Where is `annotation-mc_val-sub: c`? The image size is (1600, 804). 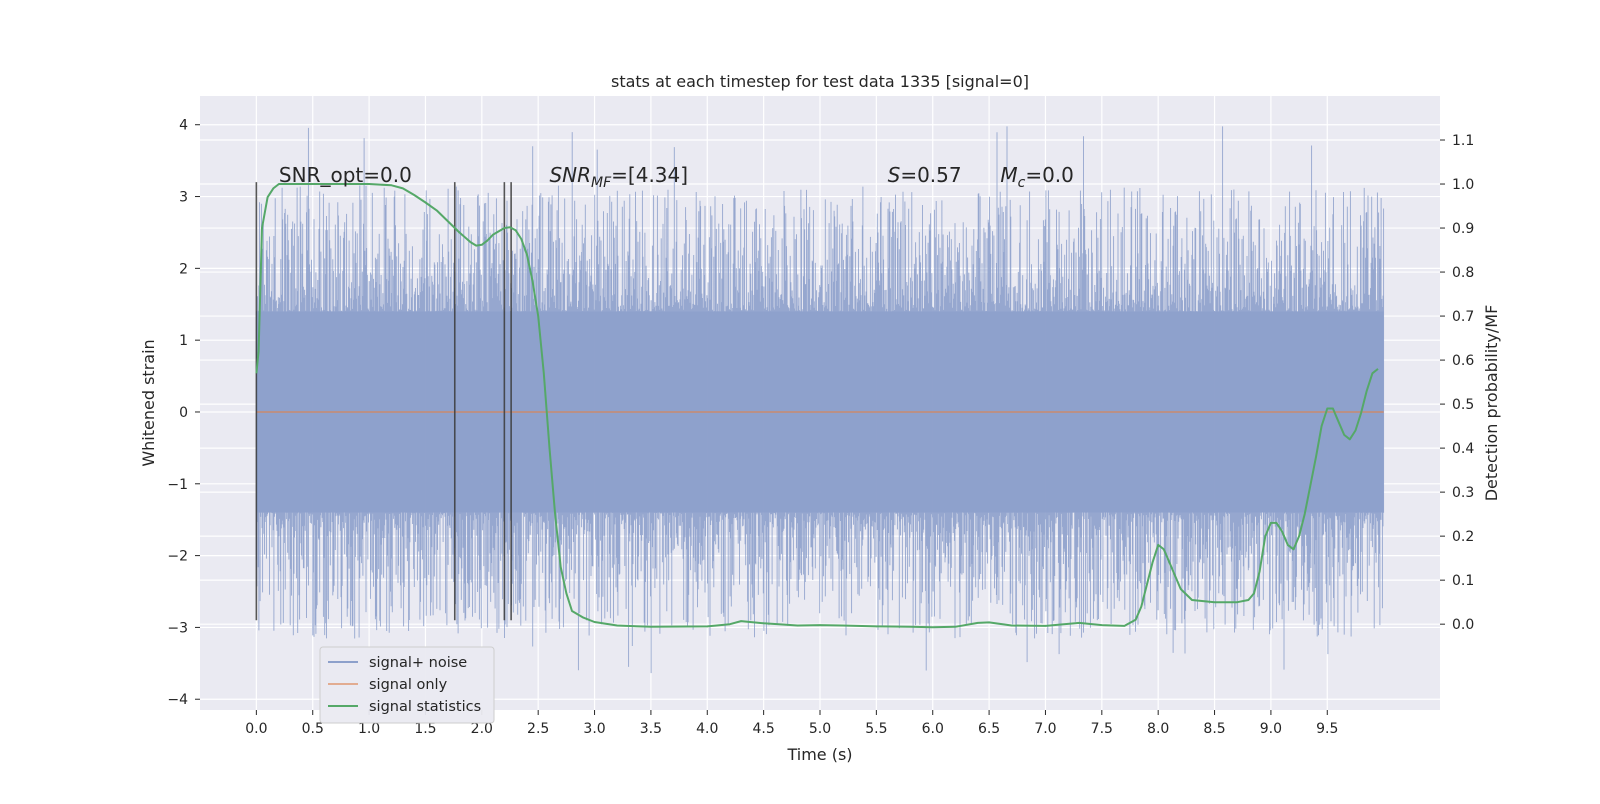
annotation-mc_val-sub: c is located at coordinates (1022, 183).